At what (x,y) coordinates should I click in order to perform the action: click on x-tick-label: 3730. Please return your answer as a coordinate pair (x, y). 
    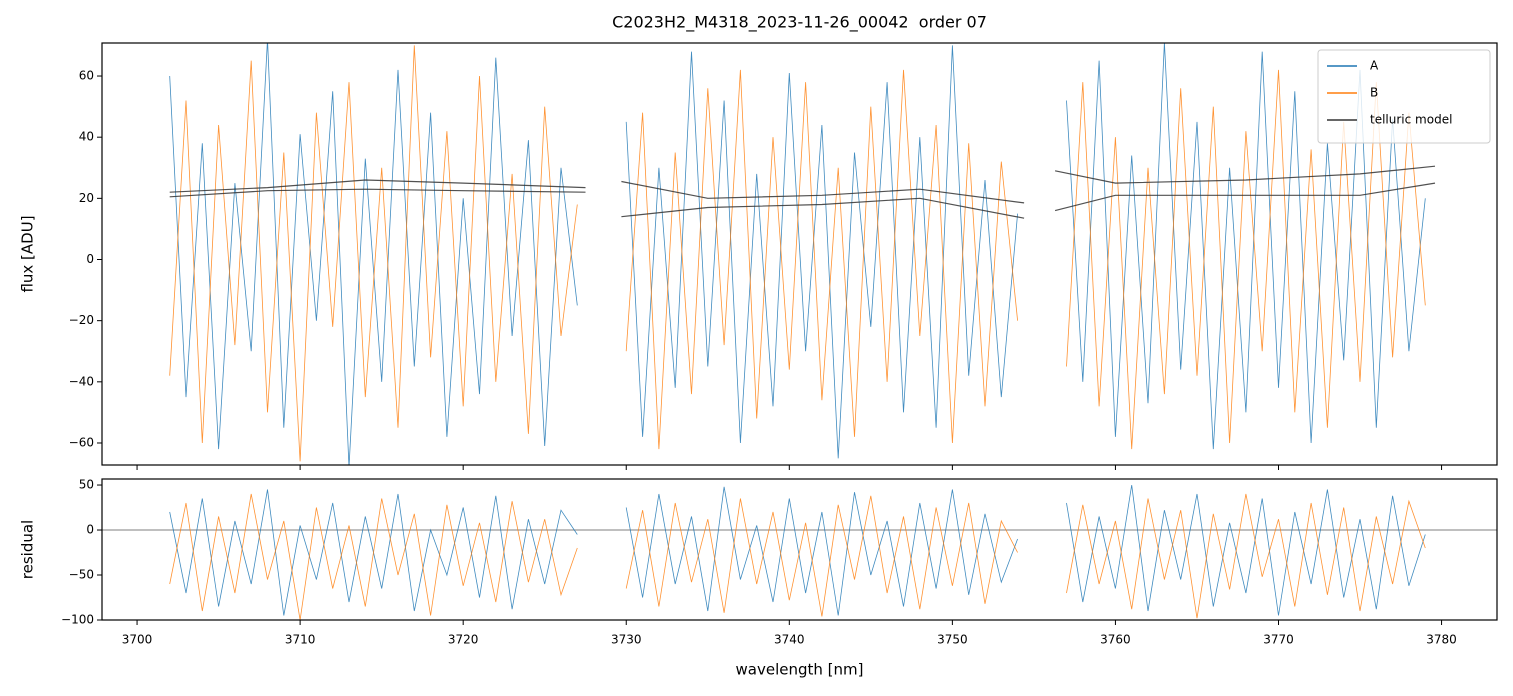
    Looking at the image, I should click on (626, 640).